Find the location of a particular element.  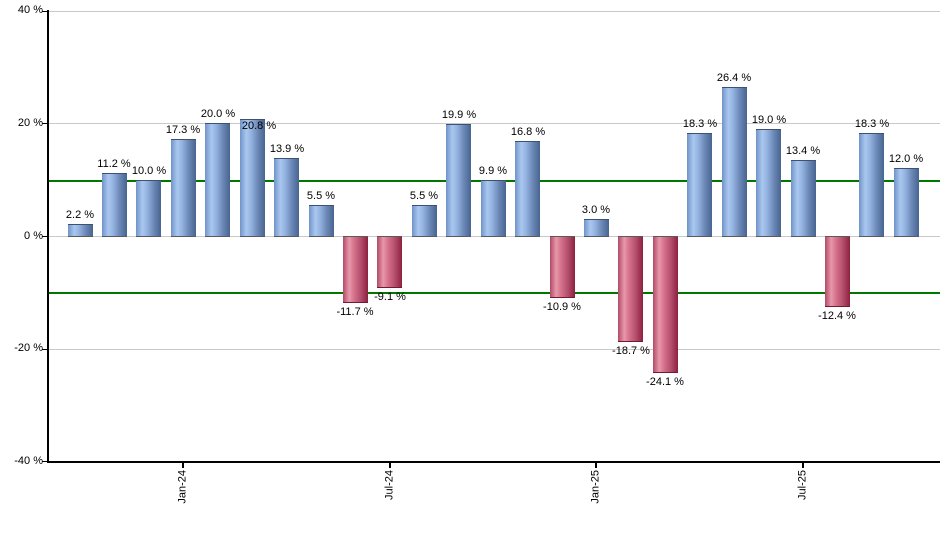

bar-value-label: 20.8 % is located at coordinates (259, 126).